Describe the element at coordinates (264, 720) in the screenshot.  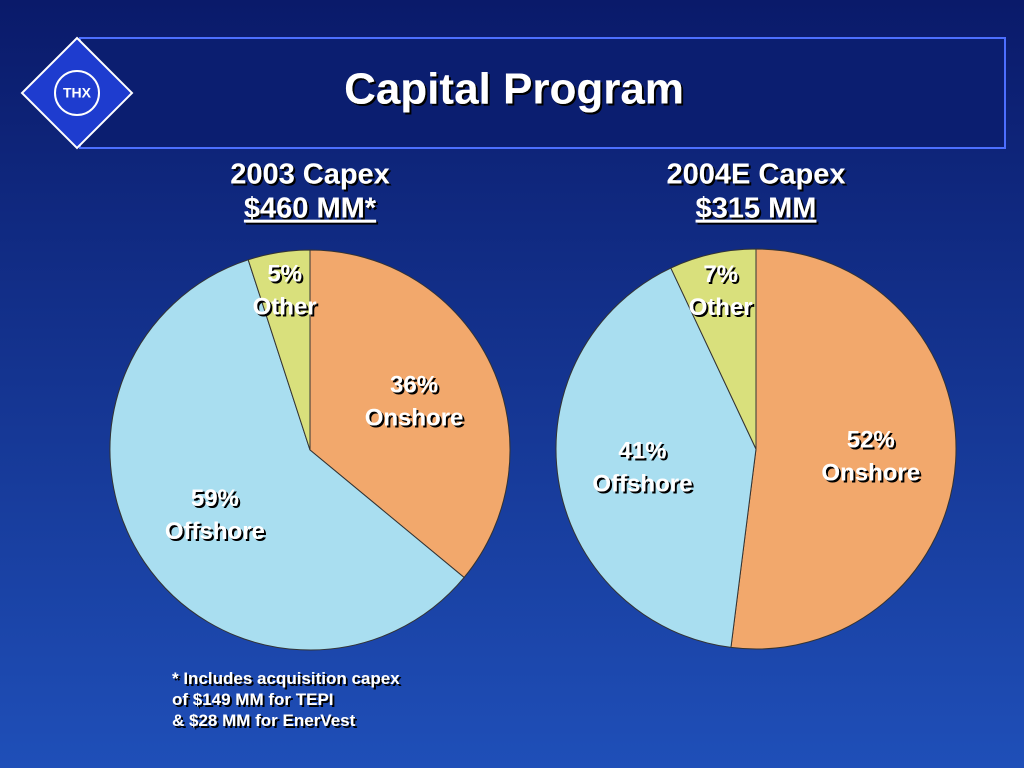
I see `footnote: & $28 MM for EnerVest` at that location.